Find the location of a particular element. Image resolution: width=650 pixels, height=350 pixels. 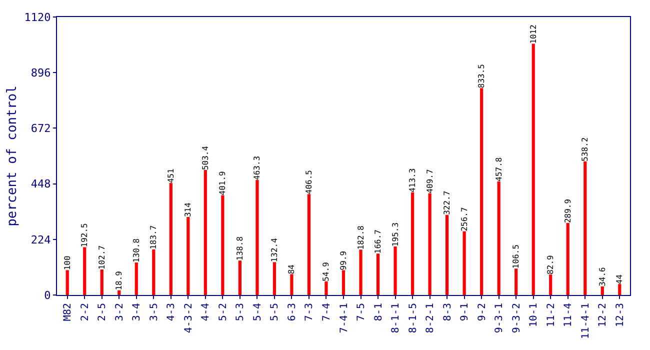

data-label: 132.4 is located at coordinates (274, 250).